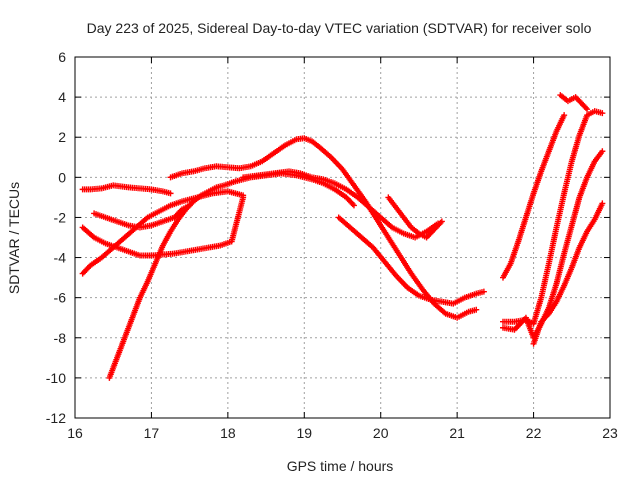 The height and width of the screenshot is (480, 640). I want to click on y-tick-label: -10, so click(56, 378).